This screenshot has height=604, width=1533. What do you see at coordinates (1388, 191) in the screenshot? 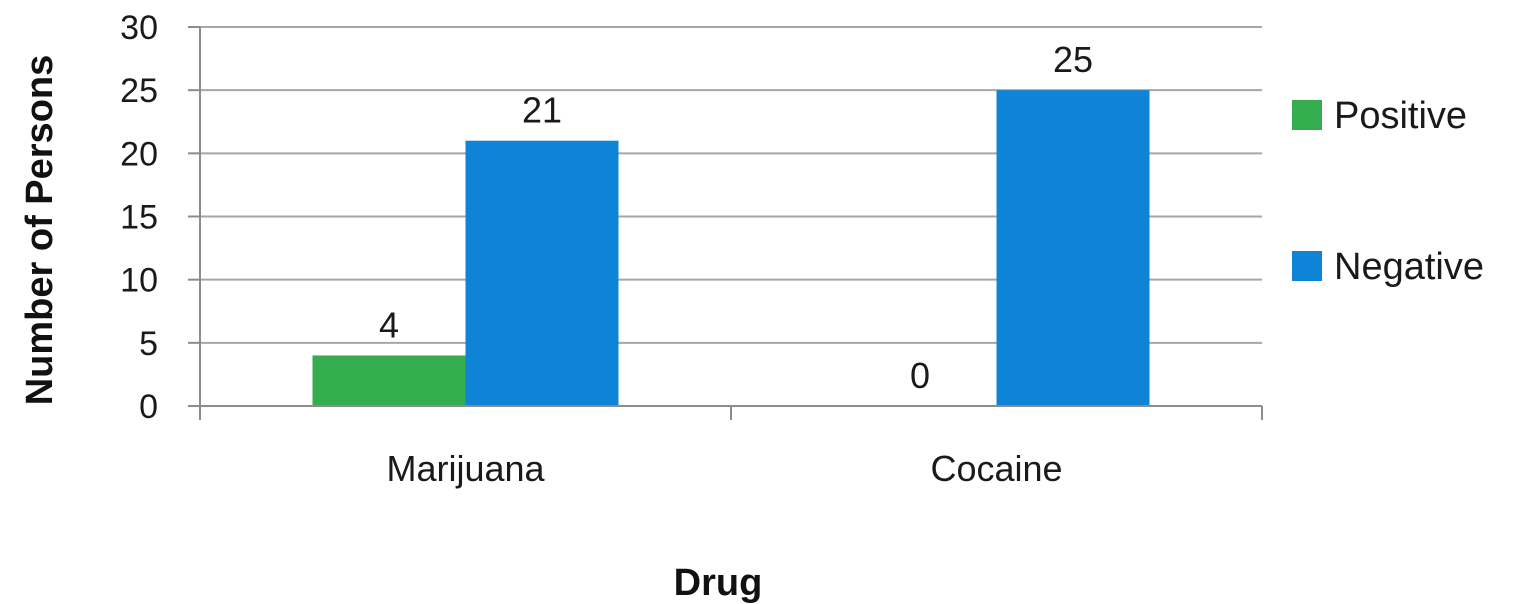
I see `legend: Positive Negative` at bounding box center [1388, 191].